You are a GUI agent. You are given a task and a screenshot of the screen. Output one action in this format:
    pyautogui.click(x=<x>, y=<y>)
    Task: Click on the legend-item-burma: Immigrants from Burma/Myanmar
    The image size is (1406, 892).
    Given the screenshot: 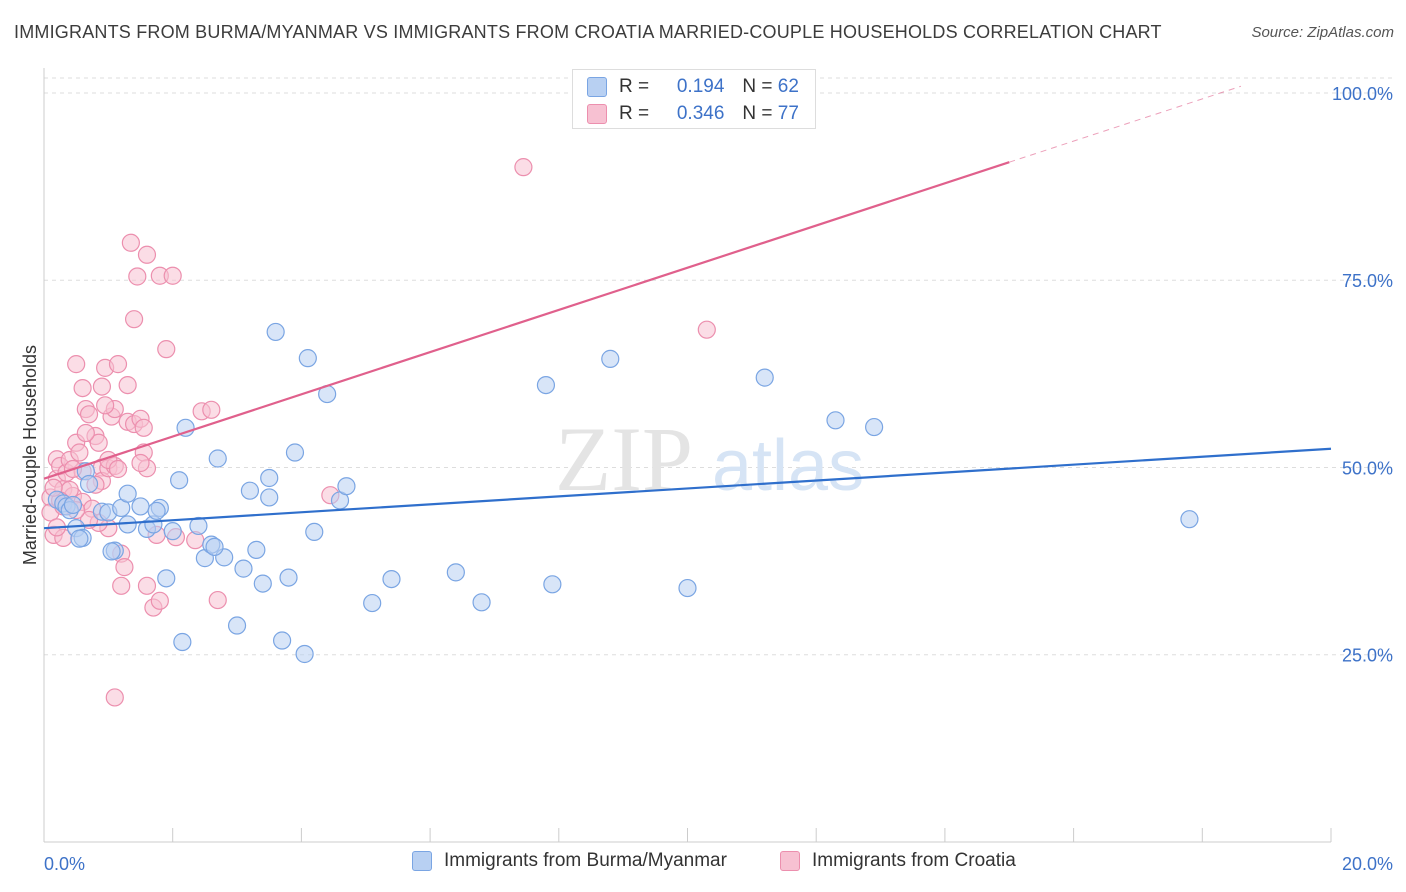 What is the action you would take?
    pyautogui.click(x=569, y=861)
    